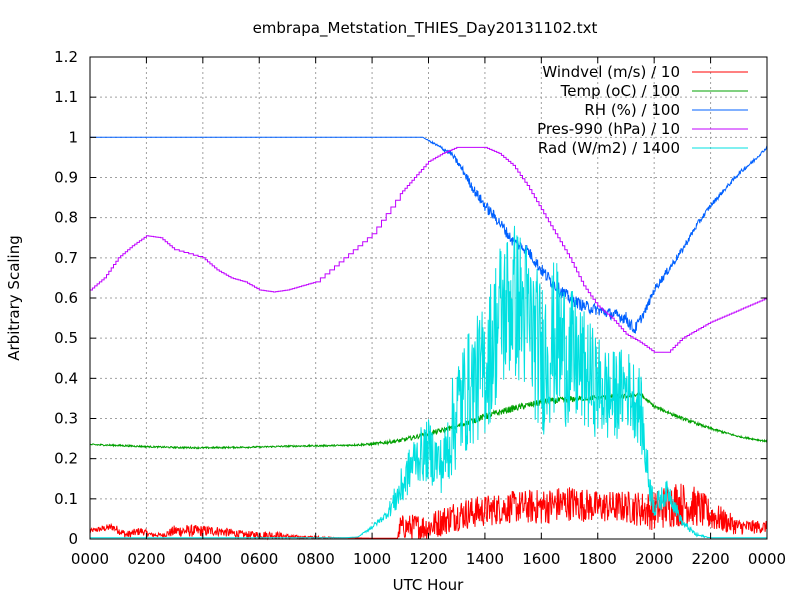 The width and height of the screenshot is (800, 600). I want to click on y-tick-label: 0.8, so click(66, 218).